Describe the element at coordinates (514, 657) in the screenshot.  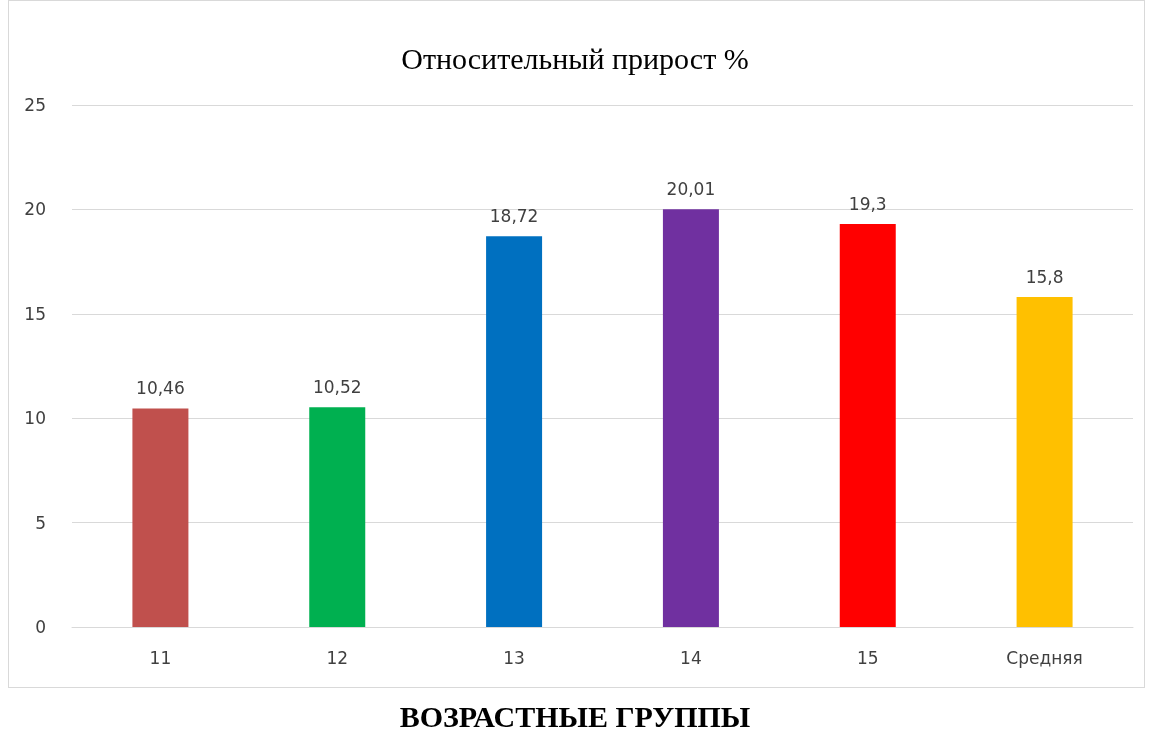
I see `x-tick-label: 13` at that location.